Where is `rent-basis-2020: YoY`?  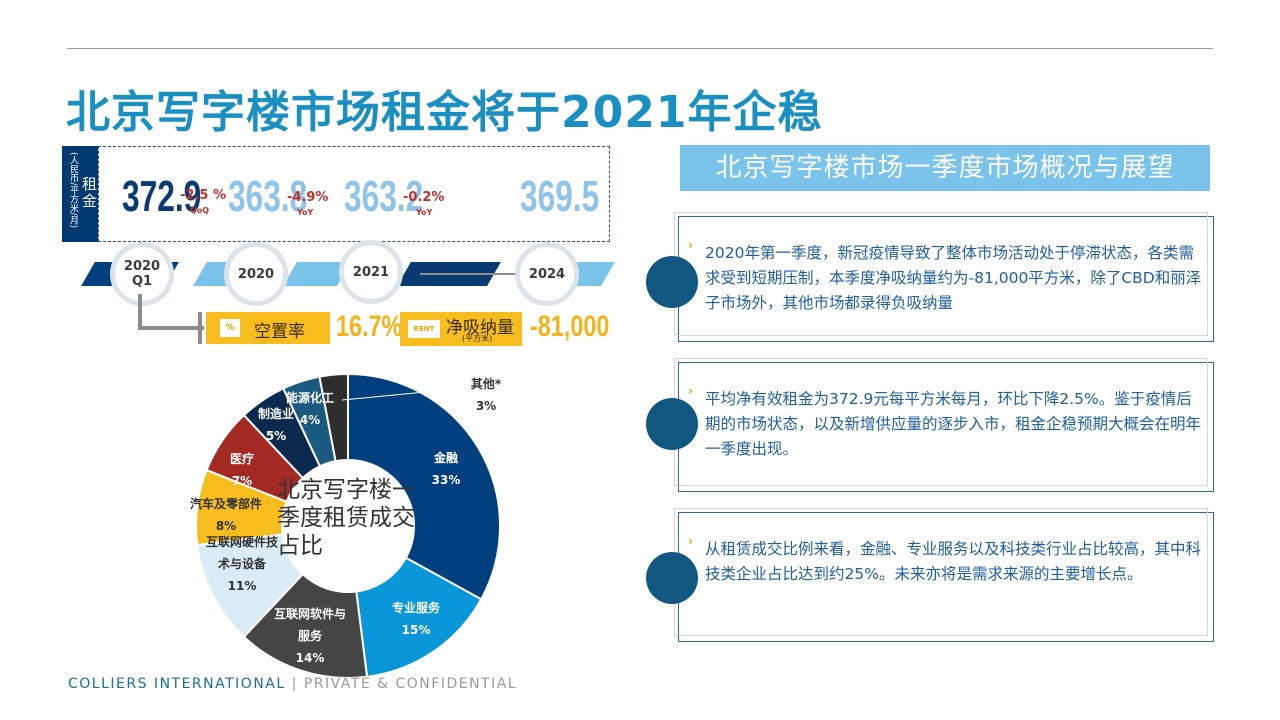 rent-basis-2020: YoY is located at coordinates (305, 212).